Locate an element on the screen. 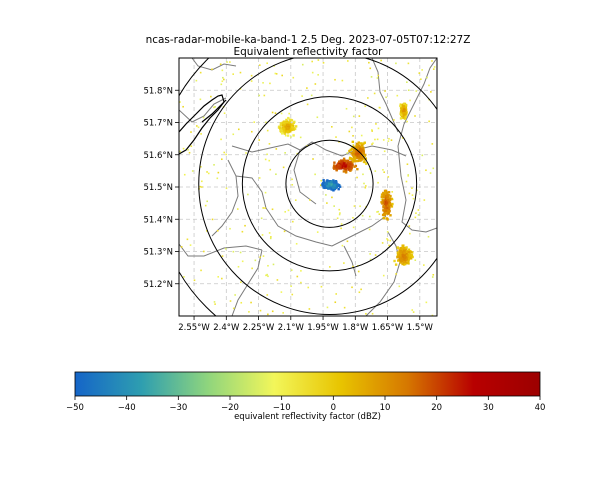  lon-tick-label: 2.55°W is located at coordinates (194, 328).